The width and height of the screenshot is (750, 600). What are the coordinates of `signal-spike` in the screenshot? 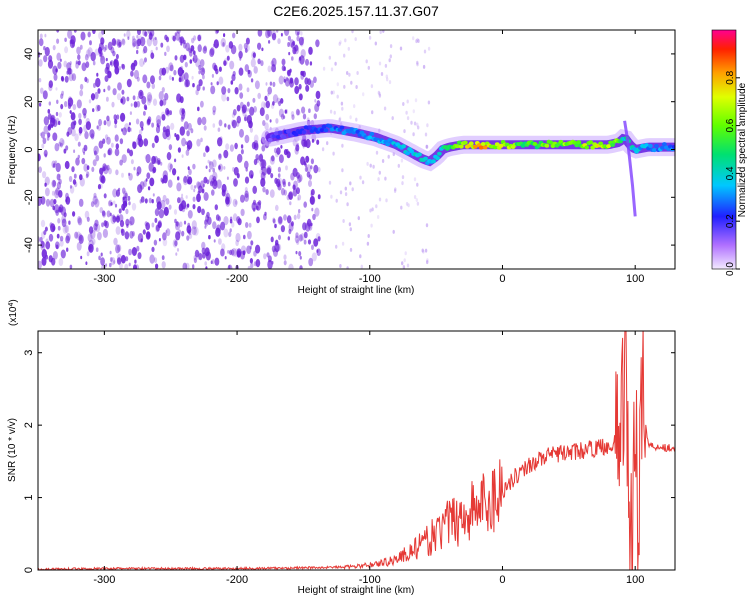 It's located at (630, 168).